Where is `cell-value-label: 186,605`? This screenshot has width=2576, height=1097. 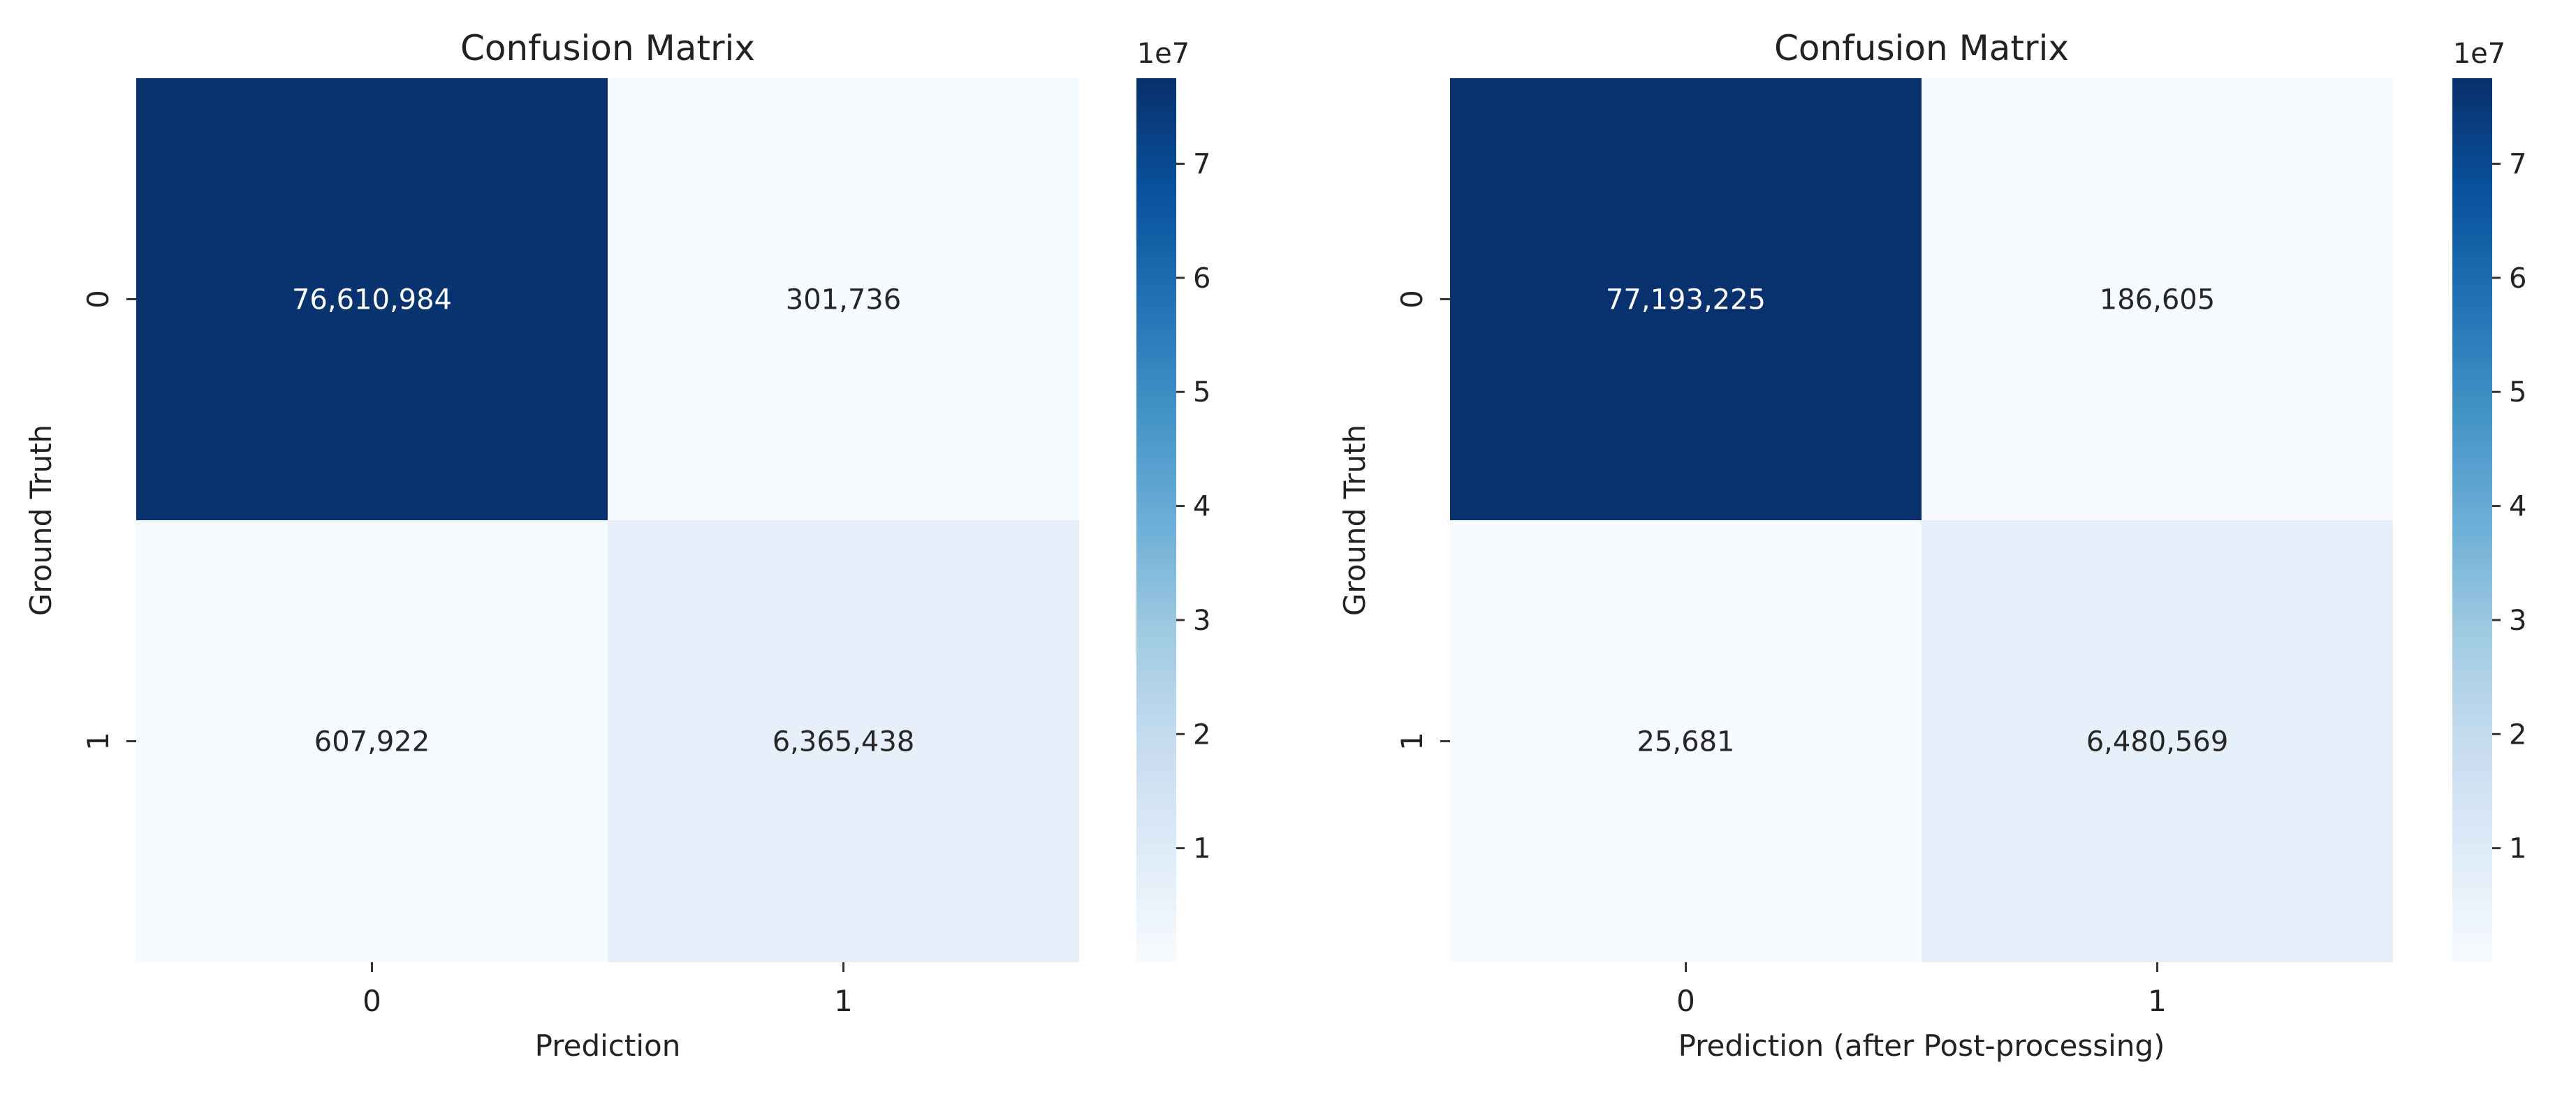
cell-value-label: 186,605 is located at coordinates (2157, 300).